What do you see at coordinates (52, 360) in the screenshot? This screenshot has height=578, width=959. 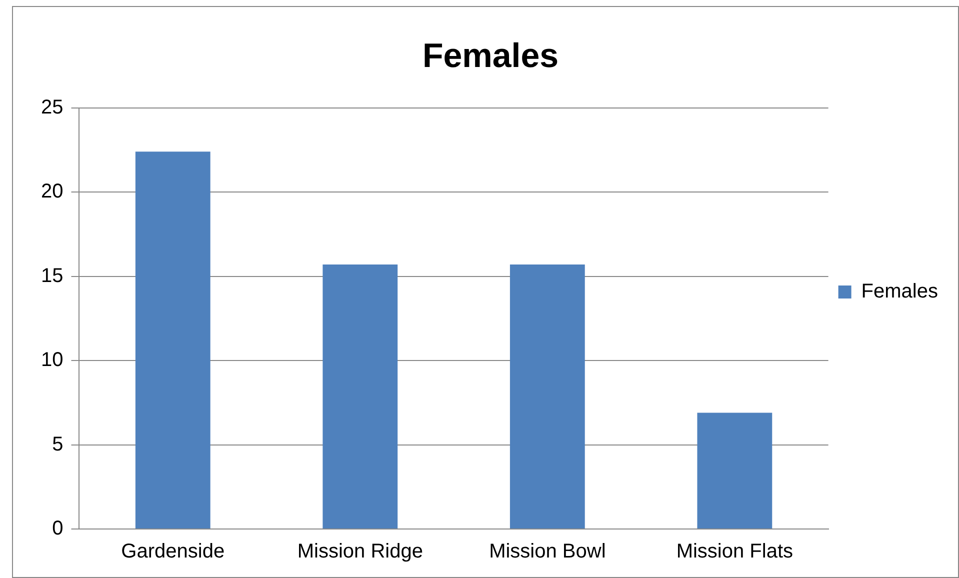 I see `y-tick-label: 10` at bounding box center [52, 360].